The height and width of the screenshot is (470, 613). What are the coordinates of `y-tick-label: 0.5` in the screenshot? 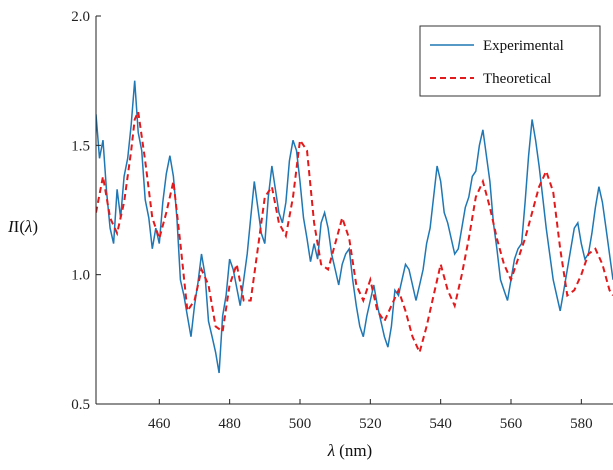 It's located at (80, 405).